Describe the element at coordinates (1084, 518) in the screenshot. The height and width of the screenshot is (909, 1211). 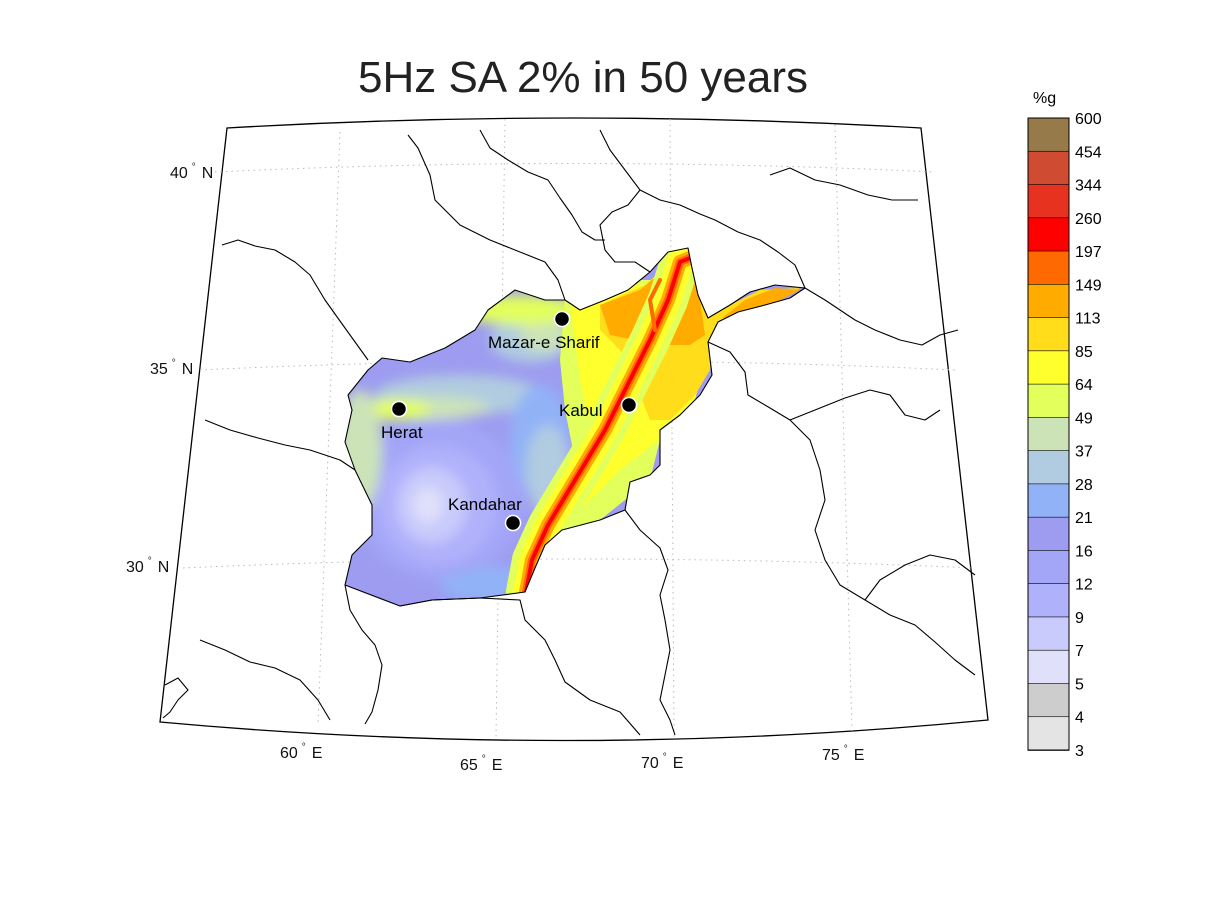
I see `colorbar-level-label: 21` at that location.